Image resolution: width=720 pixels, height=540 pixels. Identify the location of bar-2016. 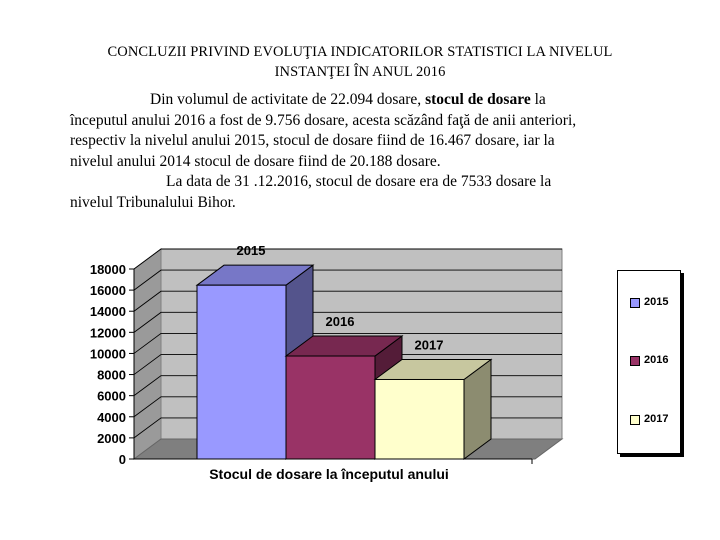
(330, 407).